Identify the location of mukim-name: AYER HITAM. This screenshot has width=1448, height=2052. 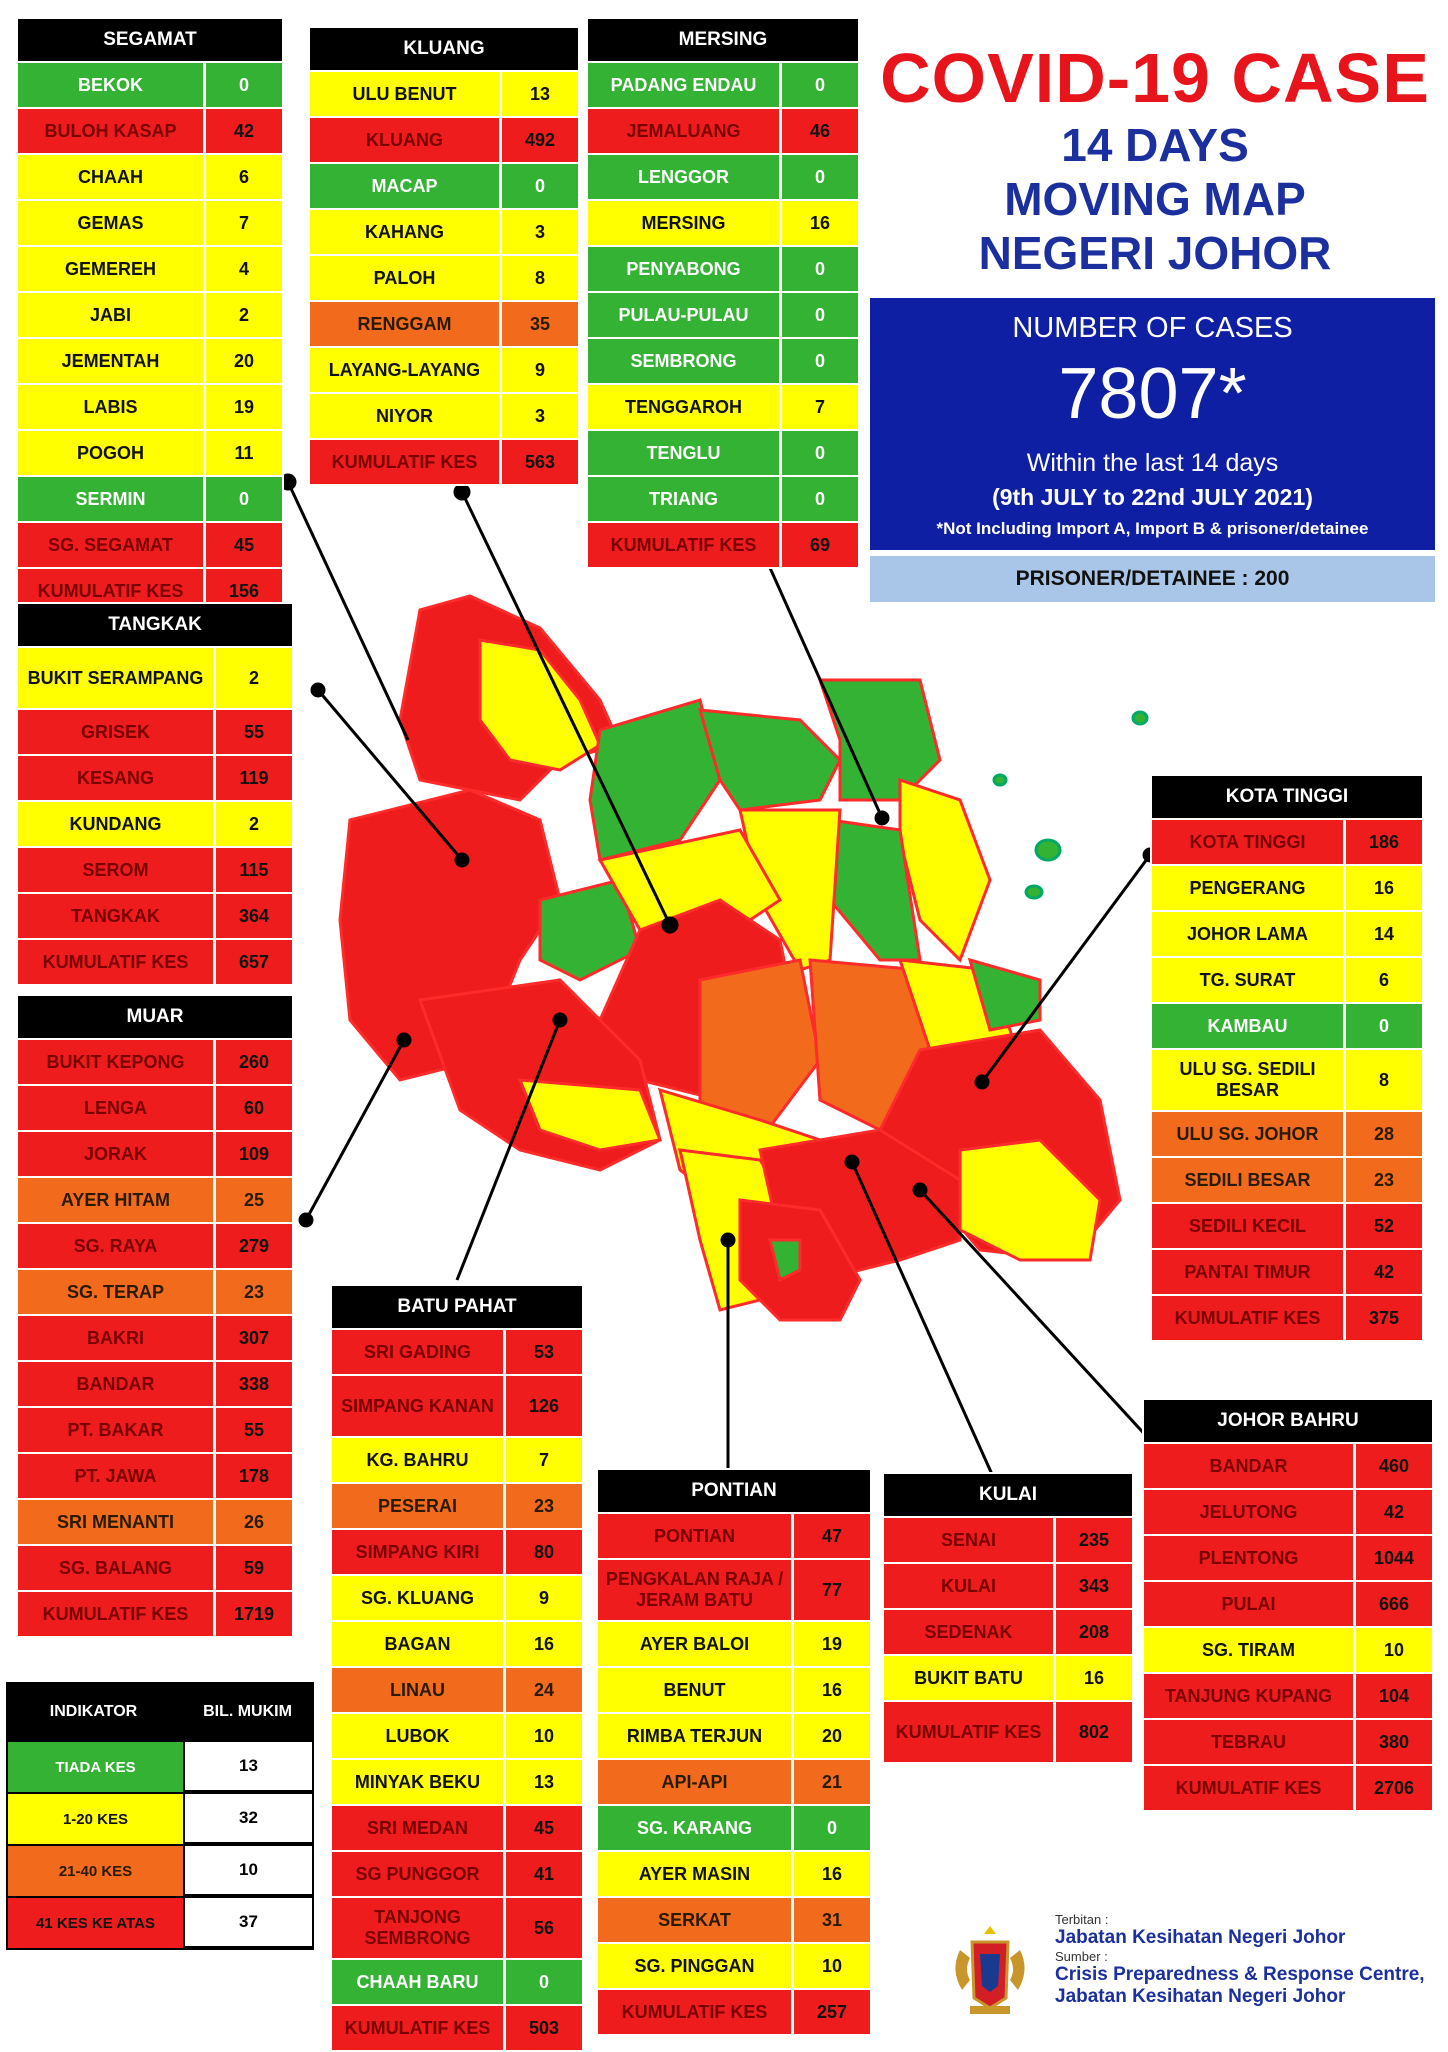
(115, 1199).